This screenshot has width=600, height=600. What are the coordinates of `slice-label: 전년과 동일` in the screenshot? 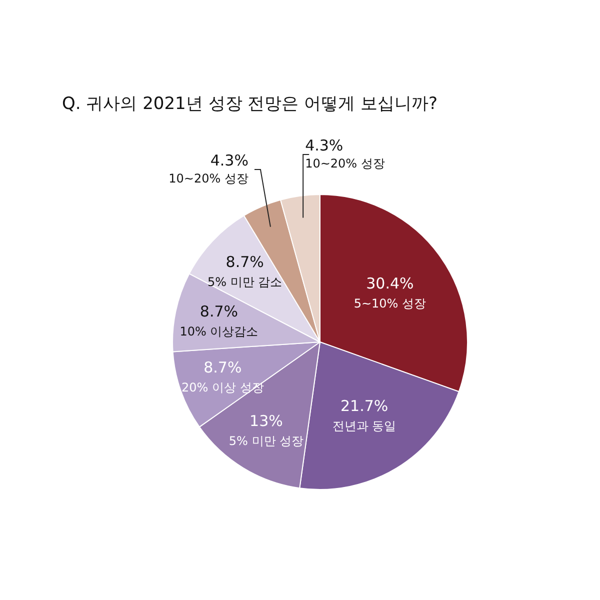 It's located at (364, 426).